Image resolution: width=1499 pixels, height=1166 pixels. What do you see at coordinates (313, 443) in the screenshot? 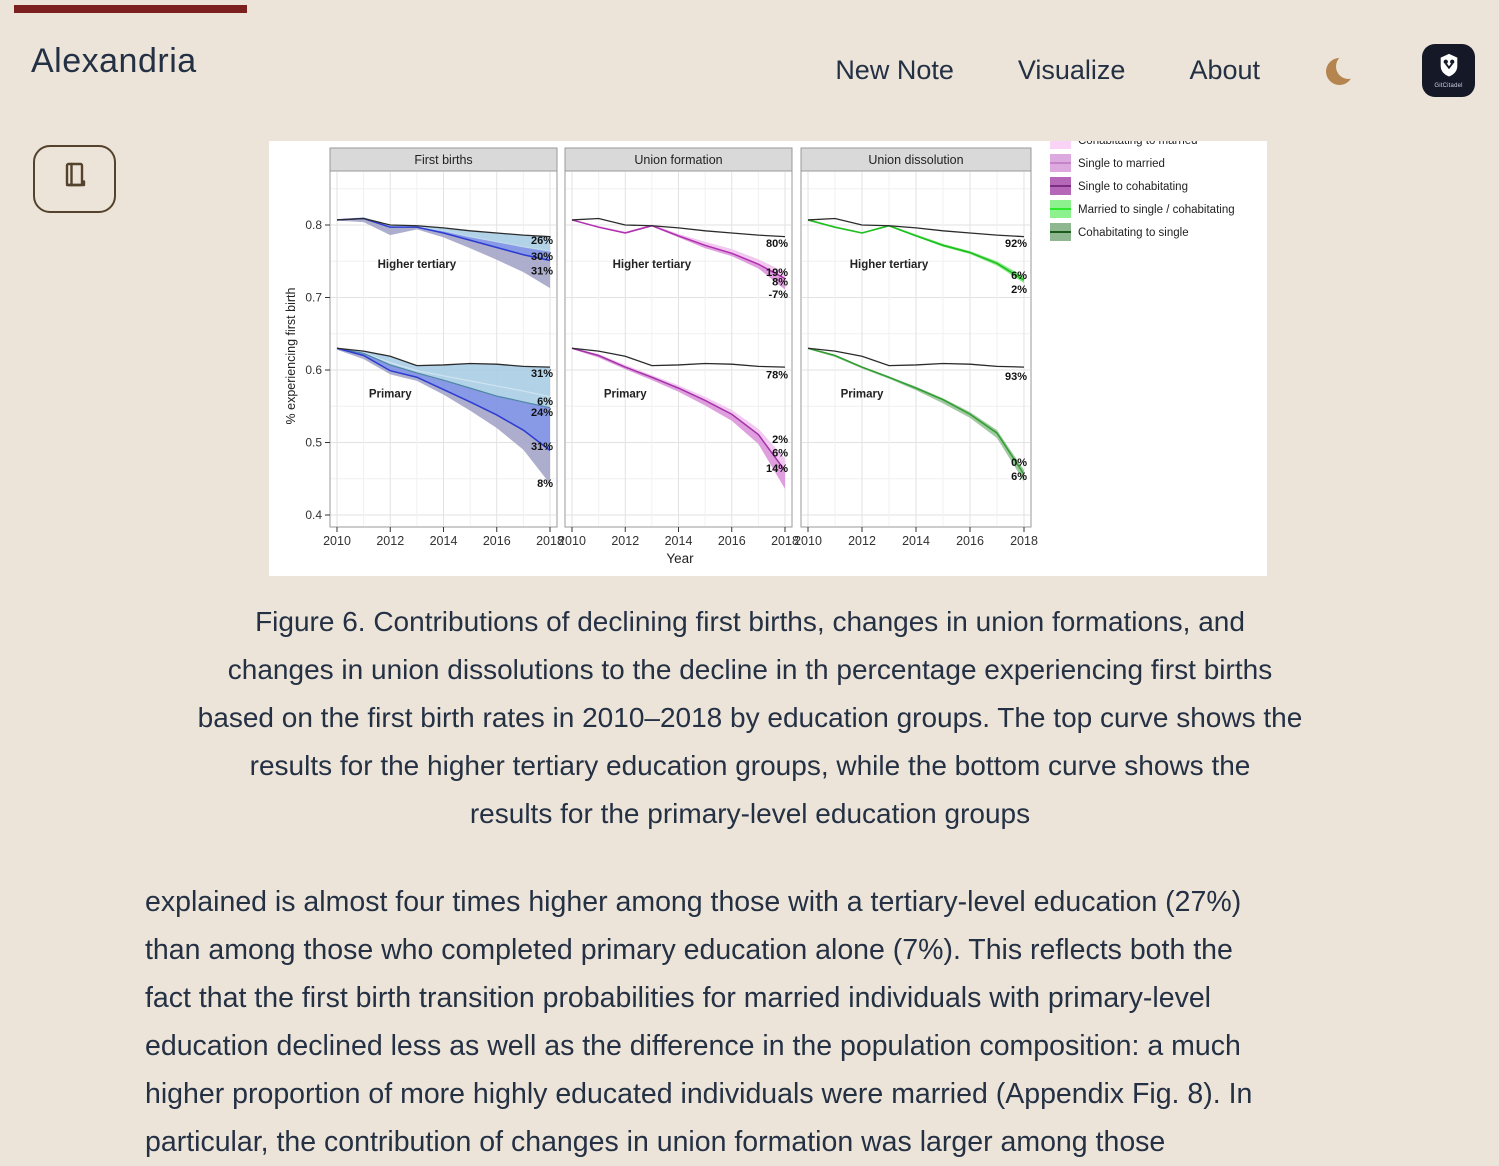
I see `svg-text: 0.5` at bounding box center [313, 443].